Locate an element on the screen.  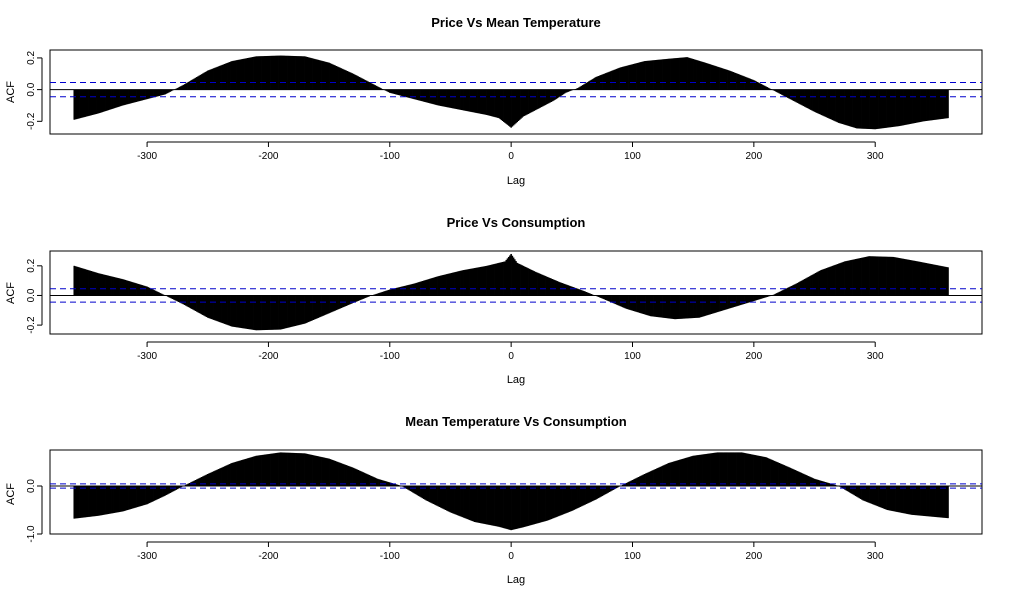
y-axis-ticks: -1.0 0.0 is located at coordinates (34, 511).